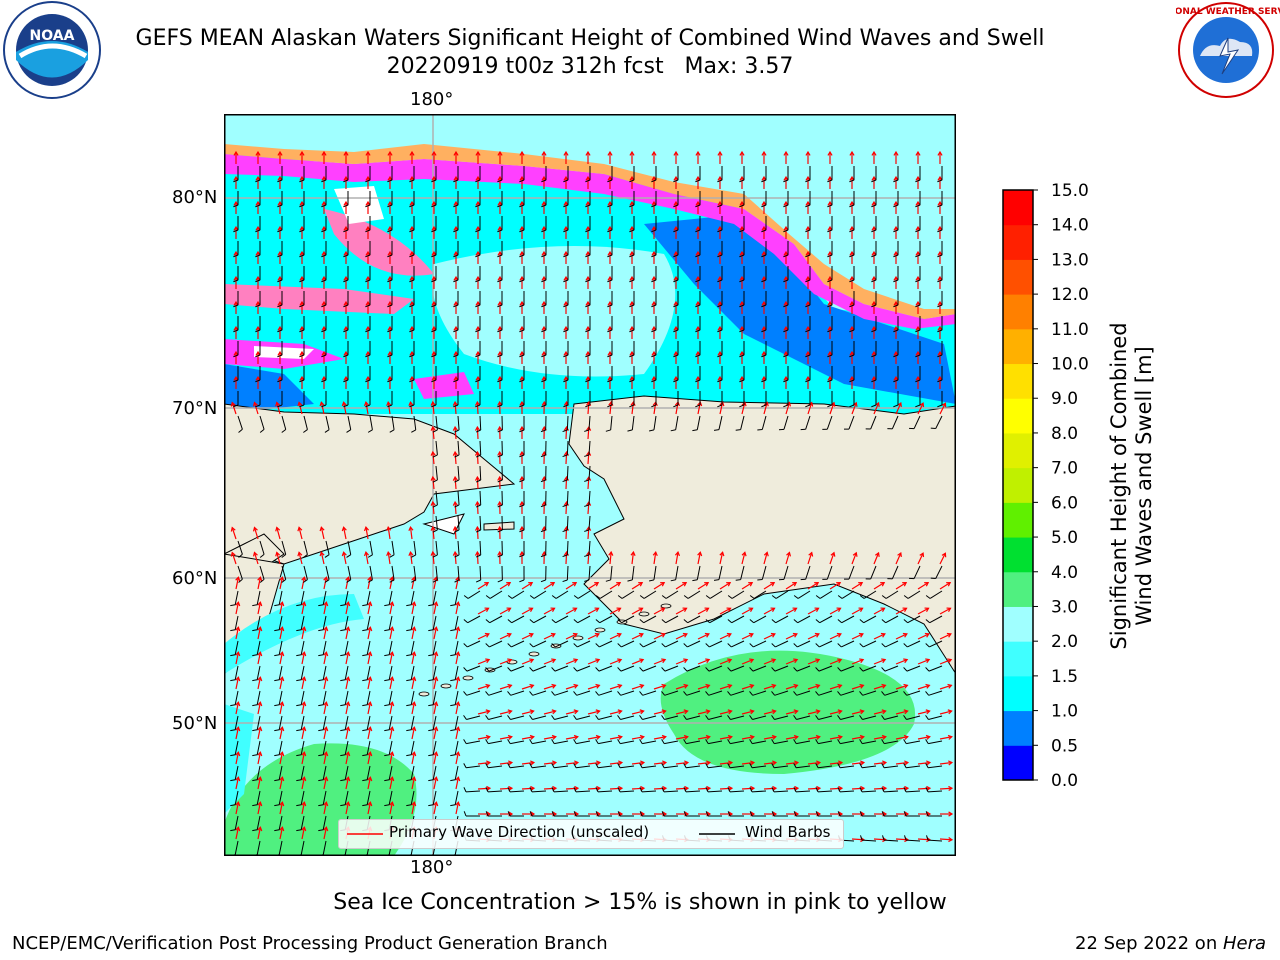 The image size is (1280, 960). What do you see at coordinates (195, 197) in the screenshot?
I see `lat-label-80: 80°N` at bounding box center [195, 197].